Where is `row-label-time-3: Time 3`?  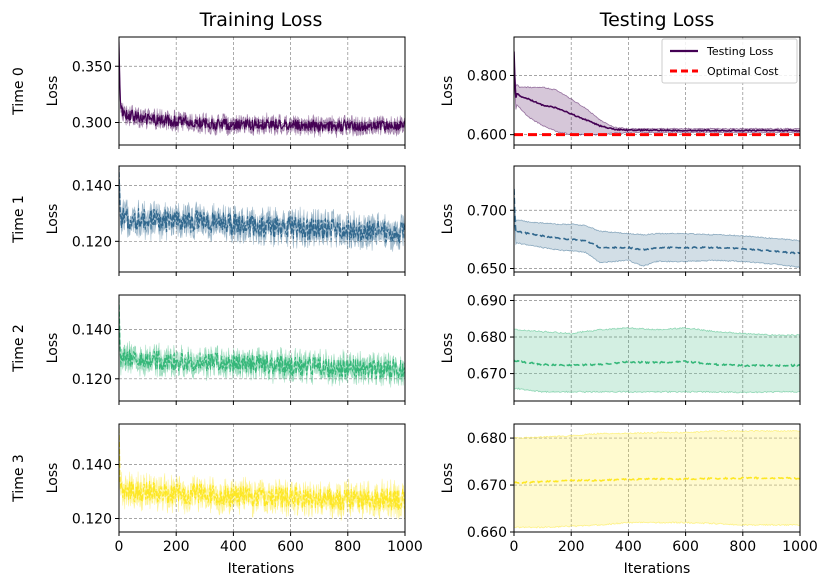
row-label-time-3: Time 3 is located at coordinates (19, 478).